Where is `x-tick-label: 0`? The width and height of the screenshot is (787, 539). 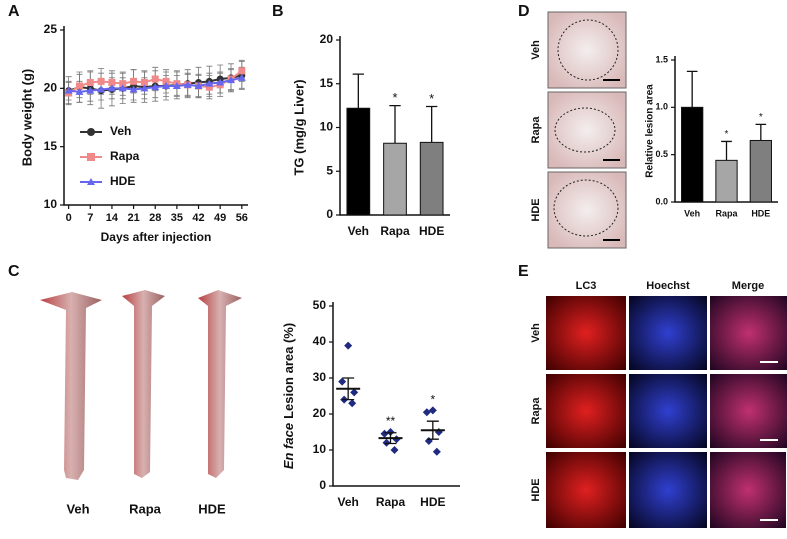
x-tick-label: 0 is located at coordinates (69, 218).